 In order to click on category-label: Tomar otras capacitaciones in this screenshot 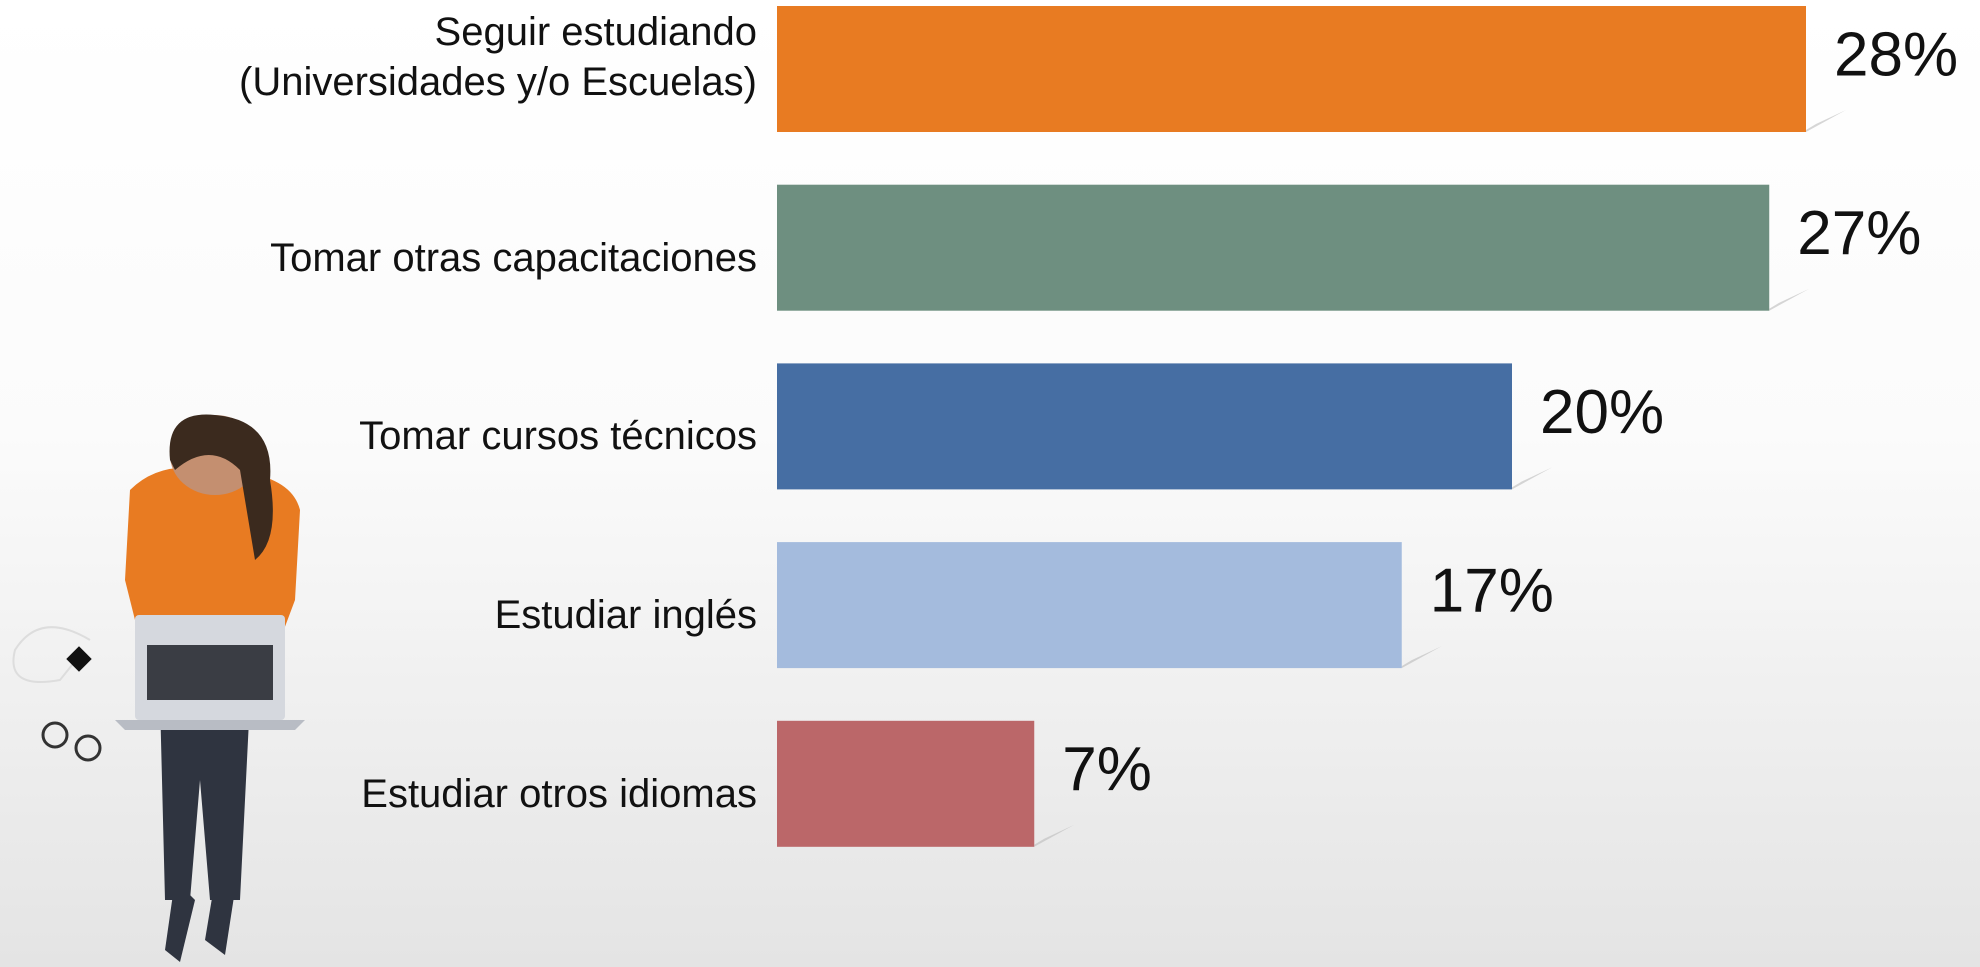, I will do `click(513, 257)`.